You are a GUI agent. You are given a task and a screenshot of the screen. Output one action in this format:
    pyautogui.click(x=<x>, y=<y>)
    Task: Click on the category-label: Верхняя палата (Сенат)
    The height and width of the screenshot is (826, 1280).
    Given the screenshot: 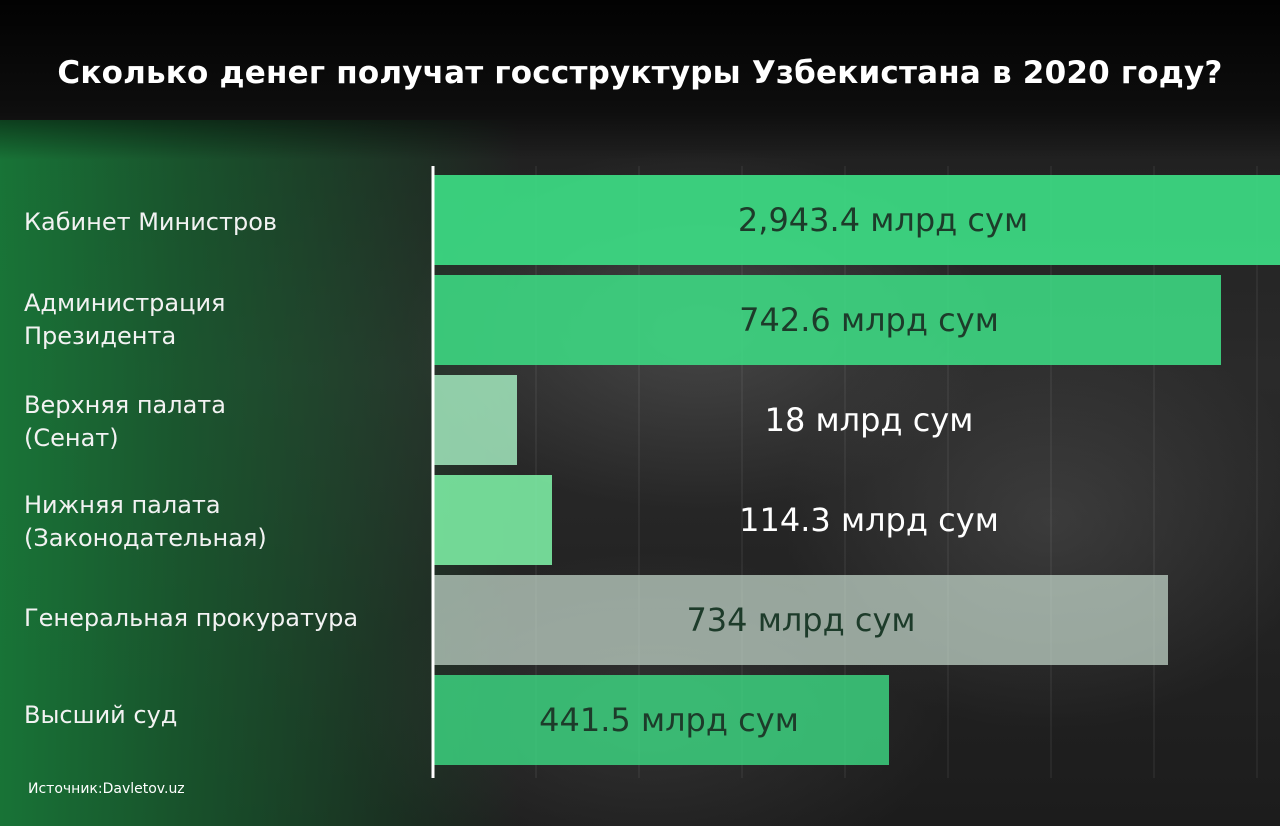 What is the action you would take?
    pyautogui.click(x=125, y=421)
    